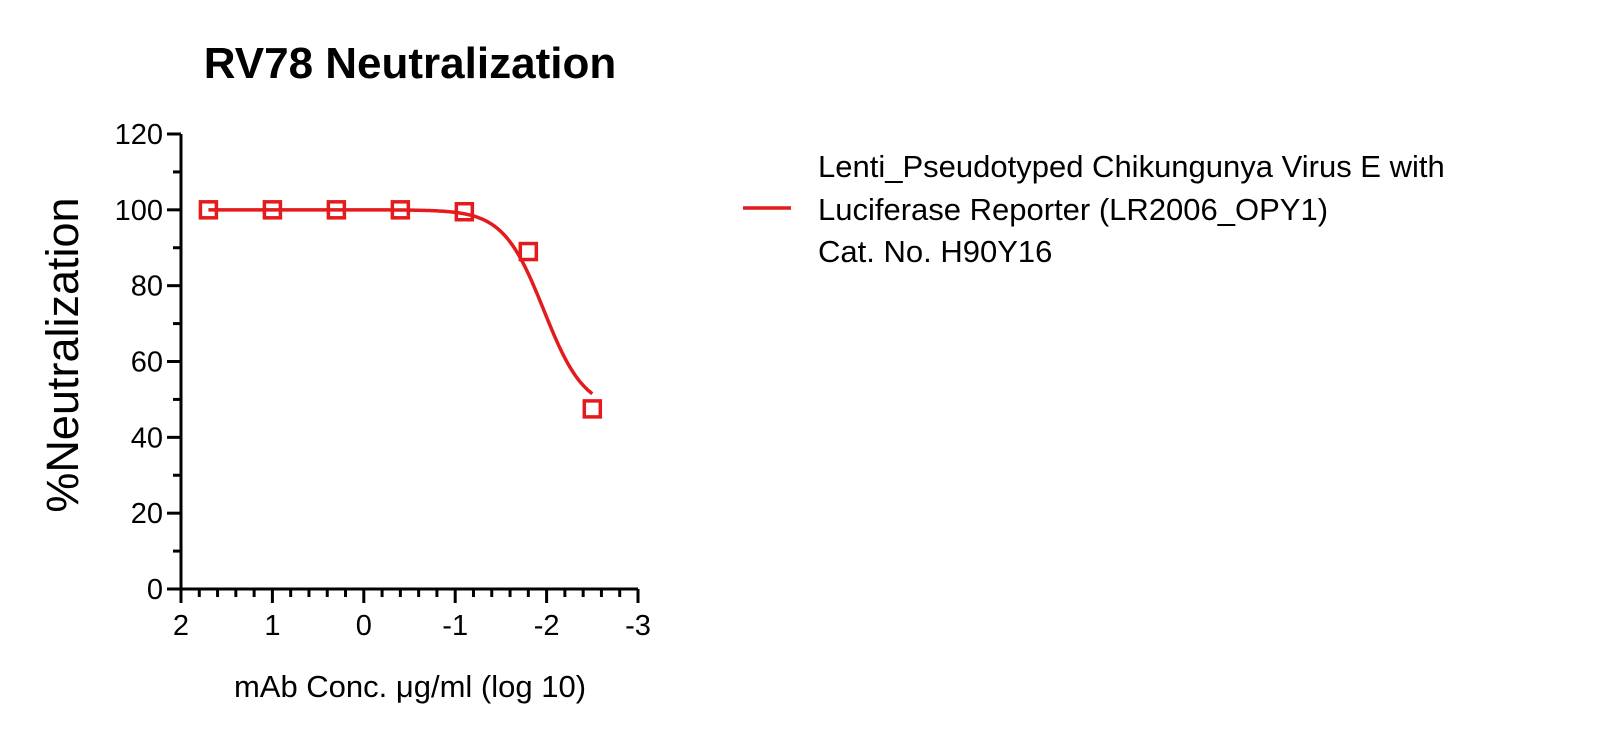  What do you see at coordinates (147, 363) in the screenshot?
I see `y-tick-label: 60` at bounding box center [147, 363].